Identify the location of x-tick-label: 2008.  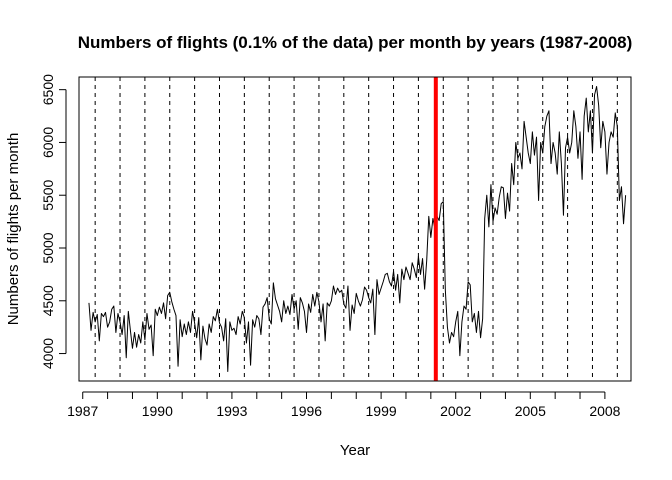
(604, 411).